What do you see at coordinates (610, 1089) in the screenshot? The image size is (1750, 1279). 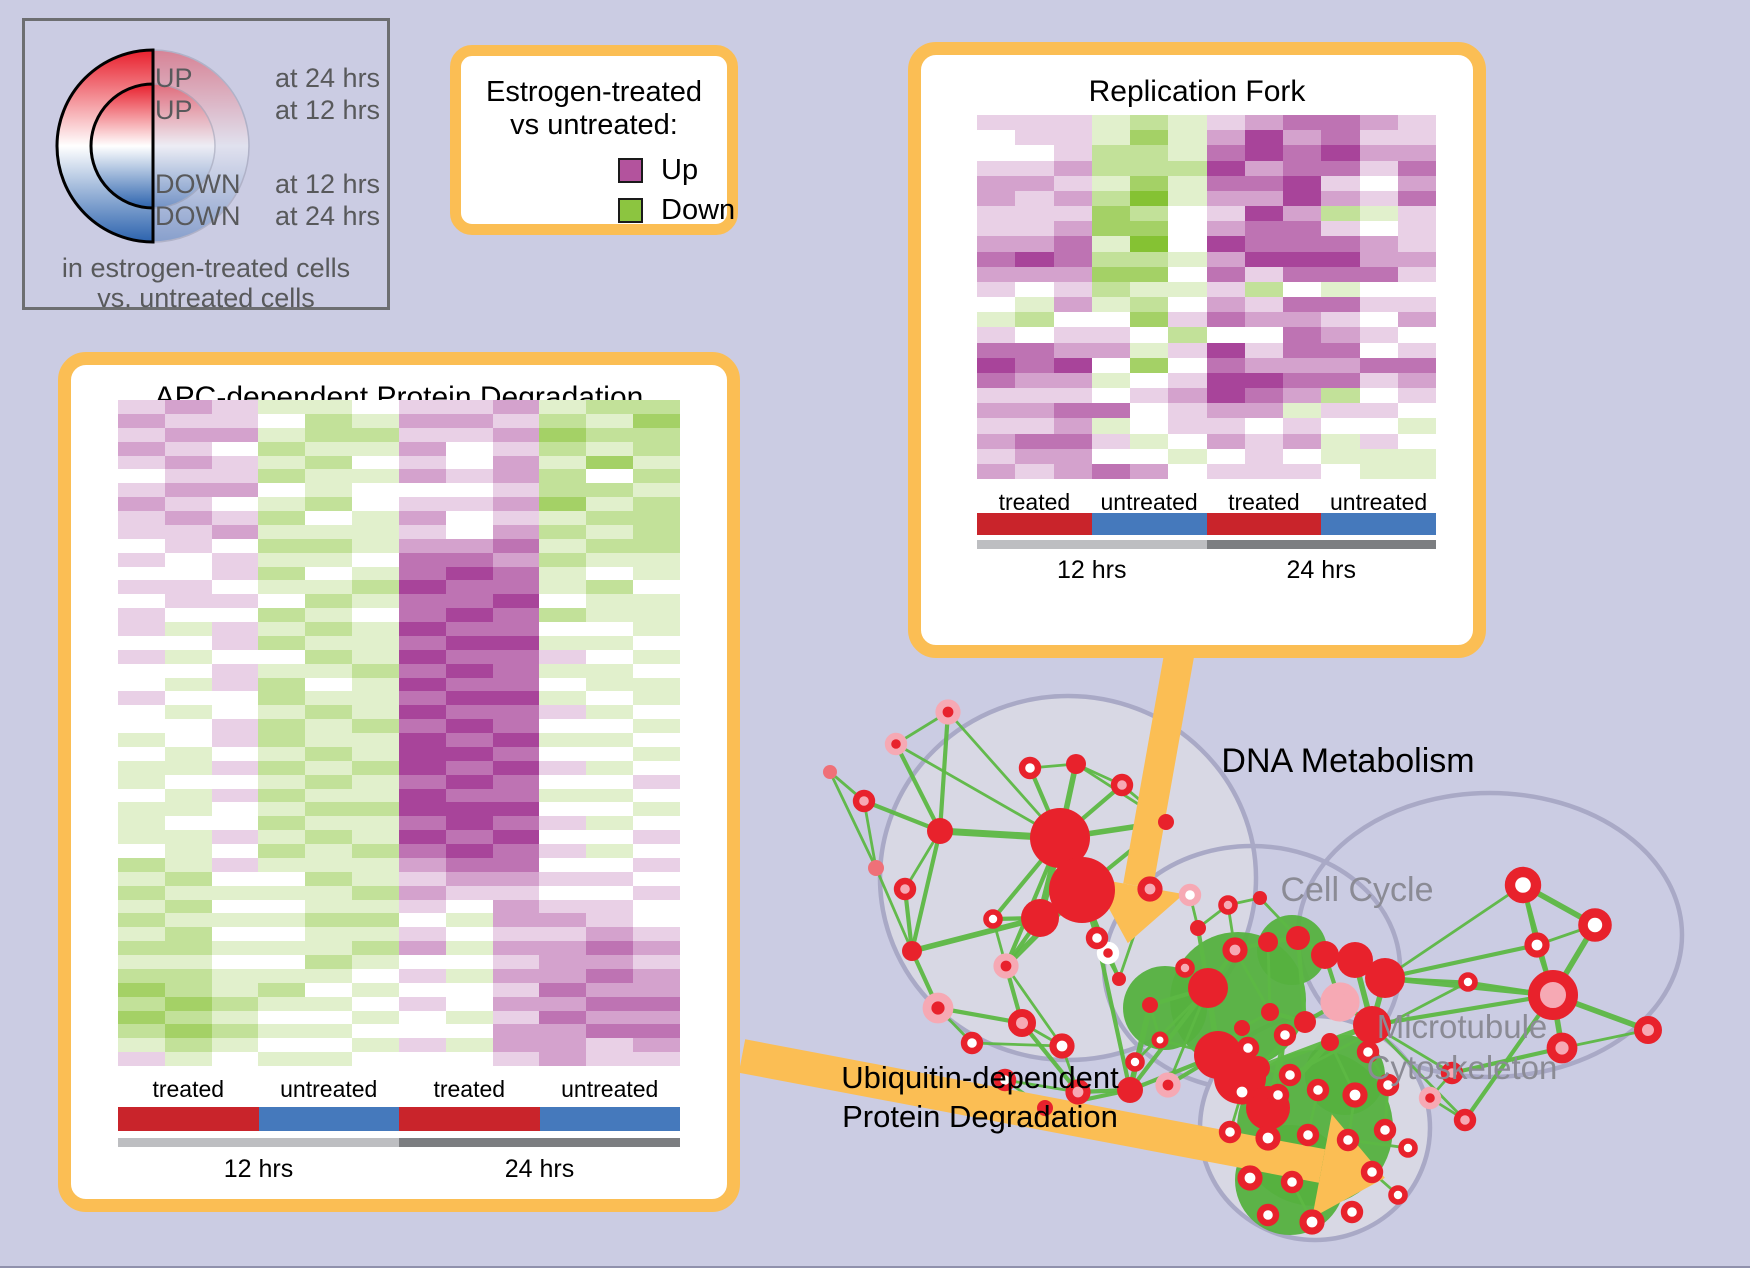 I see `group-label: untreated` at bounding box center [610, 1089].